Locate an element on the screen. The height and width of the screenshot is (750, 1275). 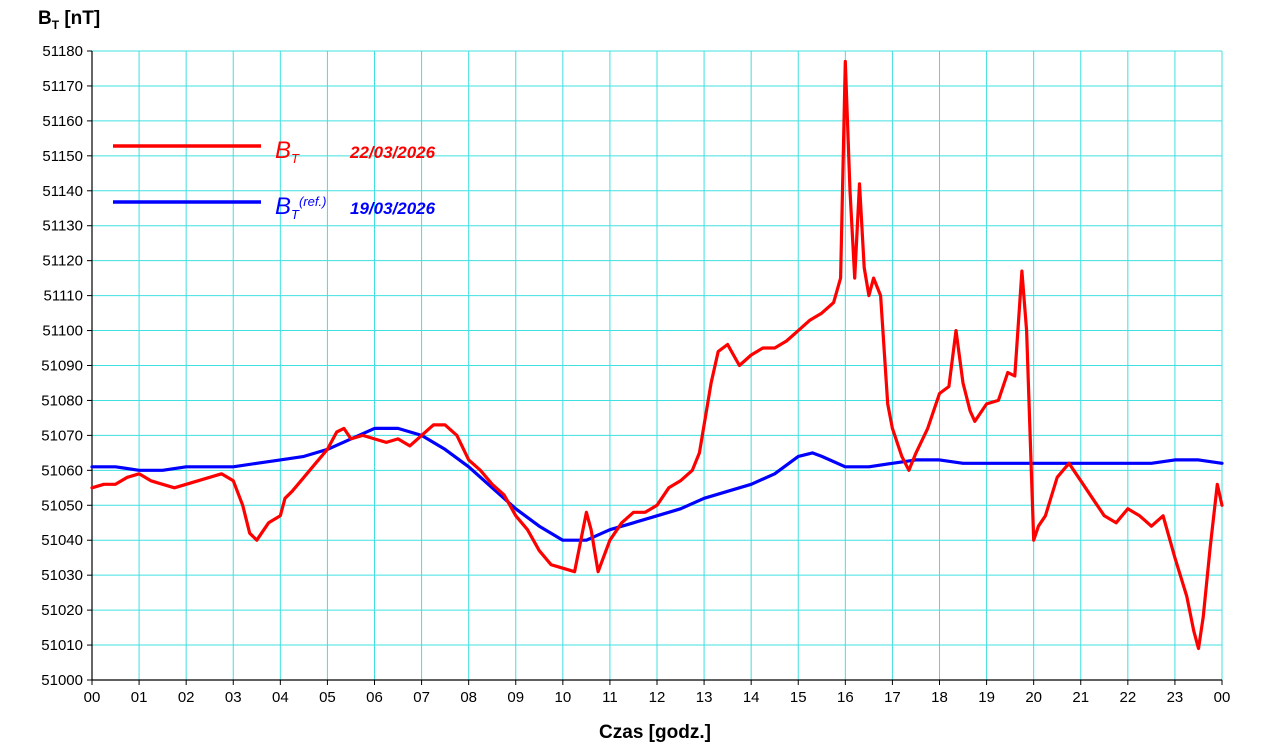
y-tick-label: 51070 is located at coordinates (62, 435).